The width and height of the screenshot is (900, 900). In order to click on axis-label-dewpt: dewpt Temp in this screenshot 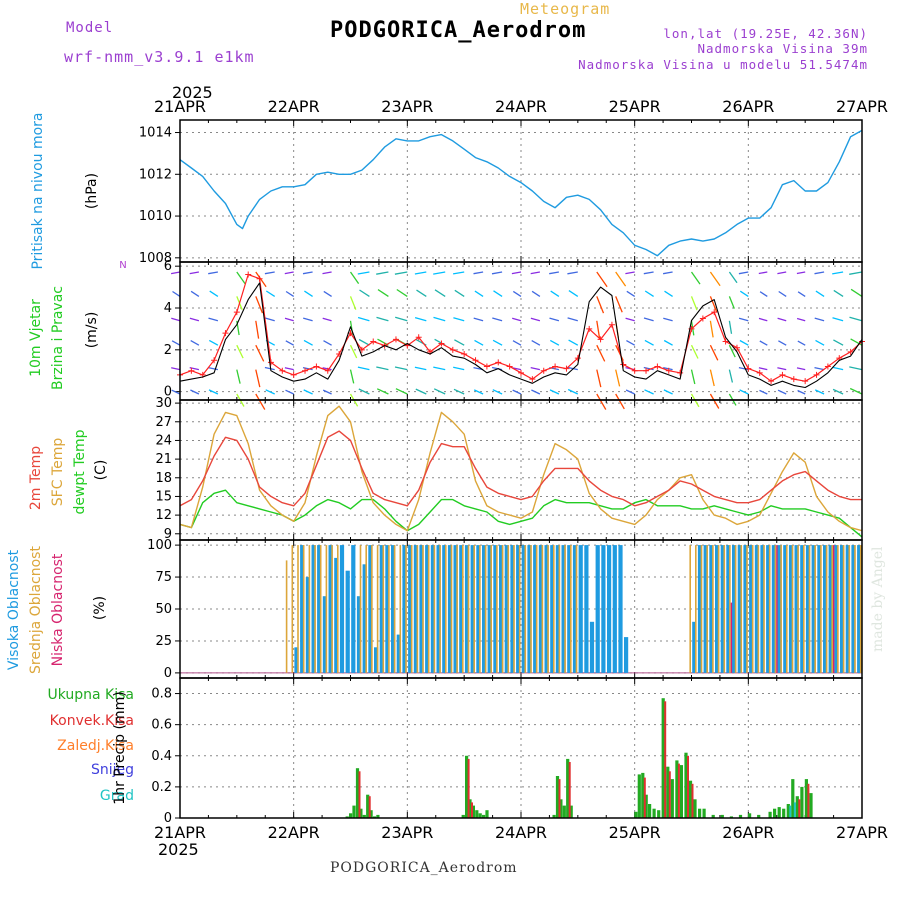, I will do `click(80, 471)`.